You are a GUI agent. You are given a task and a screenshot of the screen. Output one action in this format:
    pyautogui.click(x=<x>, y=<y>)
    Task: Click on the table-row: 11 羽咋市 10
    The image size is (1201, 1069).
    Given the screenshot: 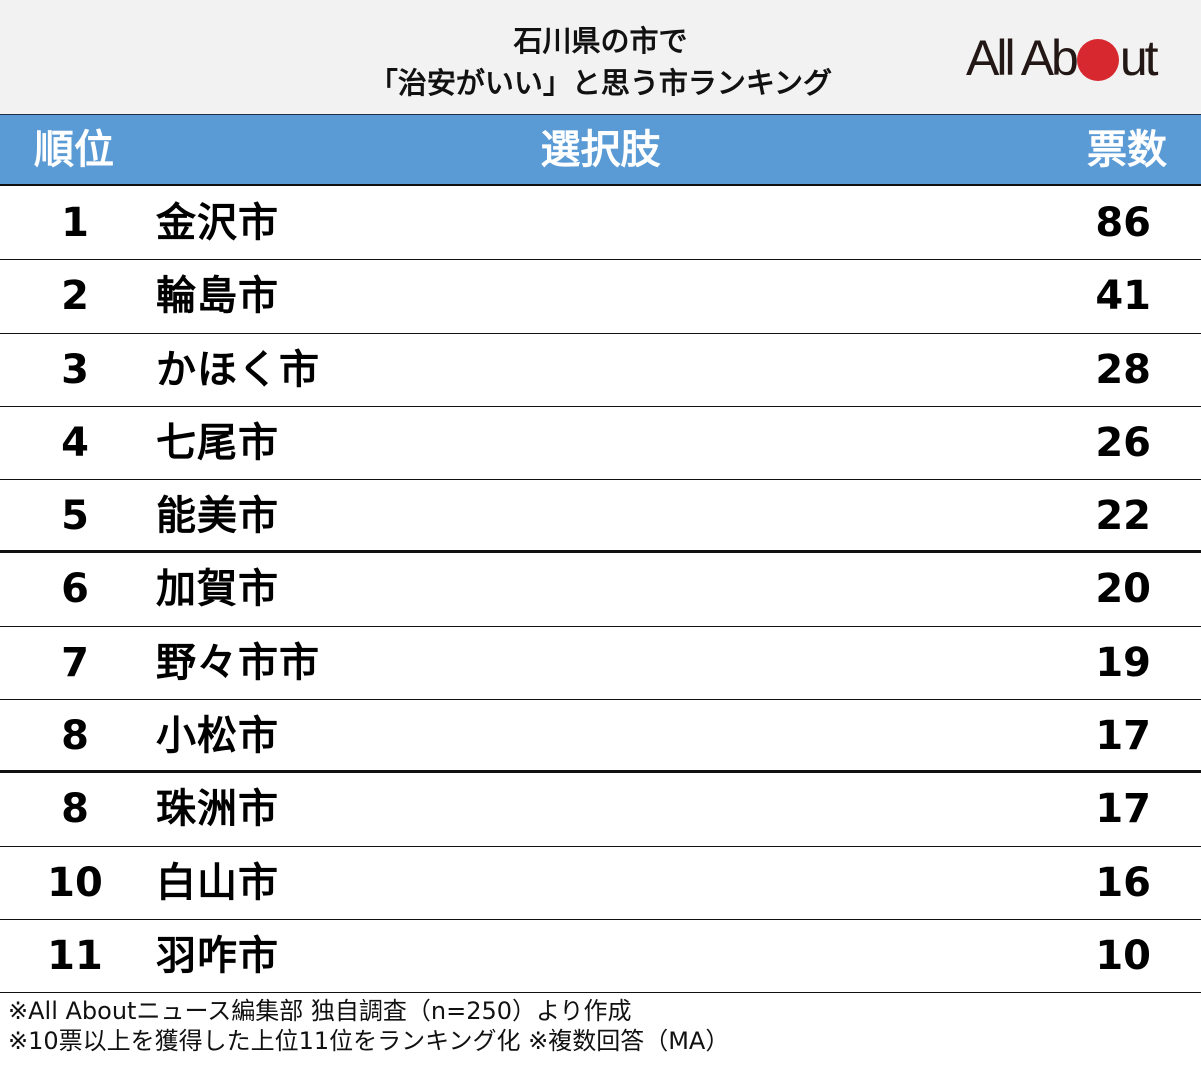 What is the action you would take?
    pyautogui.click(x=600, y=957)
    